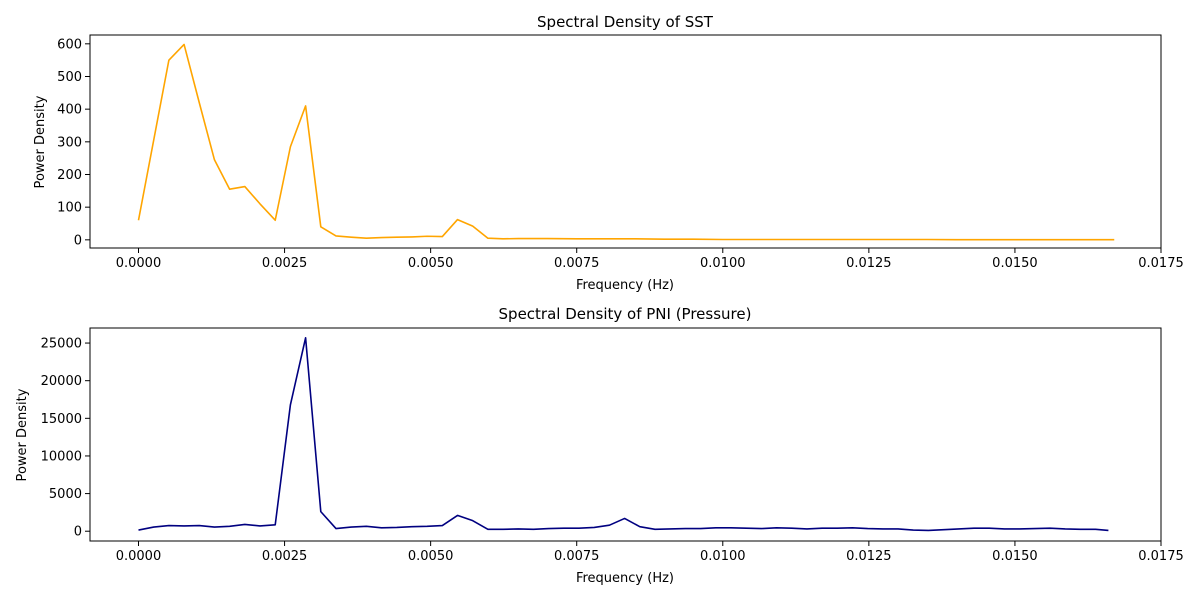 The height and width of the screenshot is (600, 1200). Describe the element at coordinates (65, 438) in the screenshot. I see `y-ticks: 0 5000 10000 15000 20000 25000` at that location.